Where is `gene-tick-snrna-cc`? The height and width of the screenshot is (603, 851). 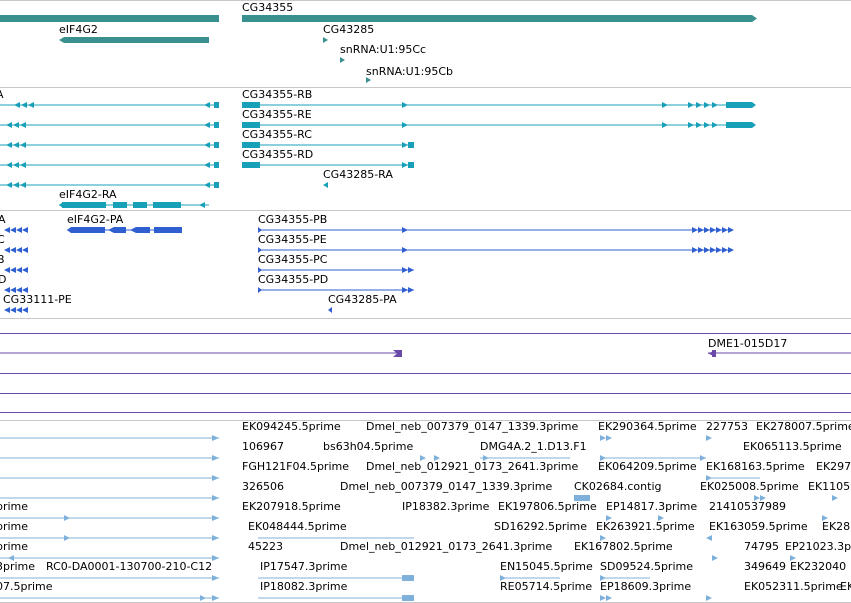 gene-tick-snrna-cc is located at coordinates (342, 60).